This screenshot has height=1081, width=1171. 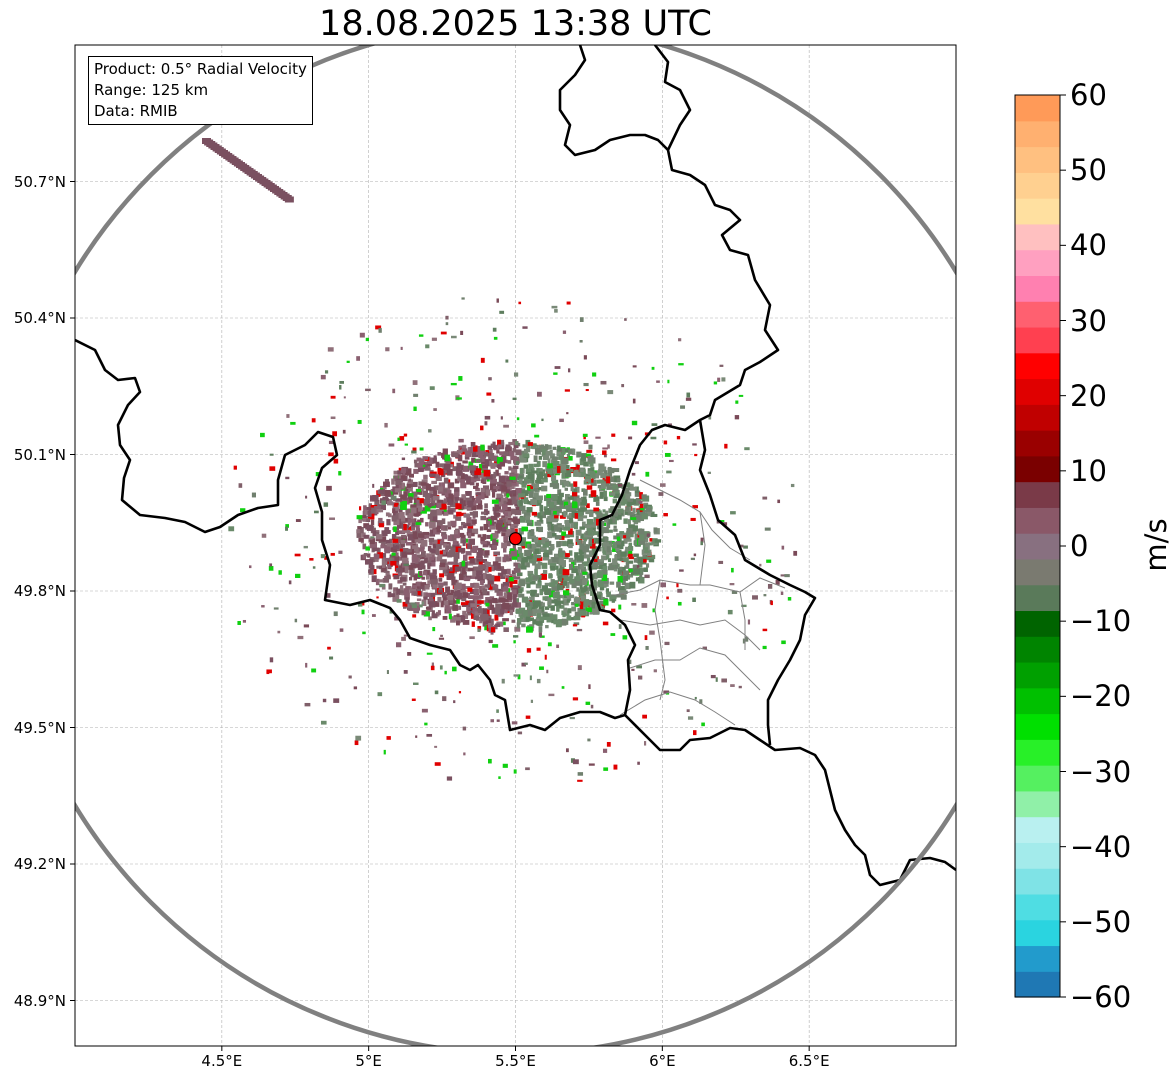 I want to click on lon-tick-label: 6°E, so click(x=662, y=1061).